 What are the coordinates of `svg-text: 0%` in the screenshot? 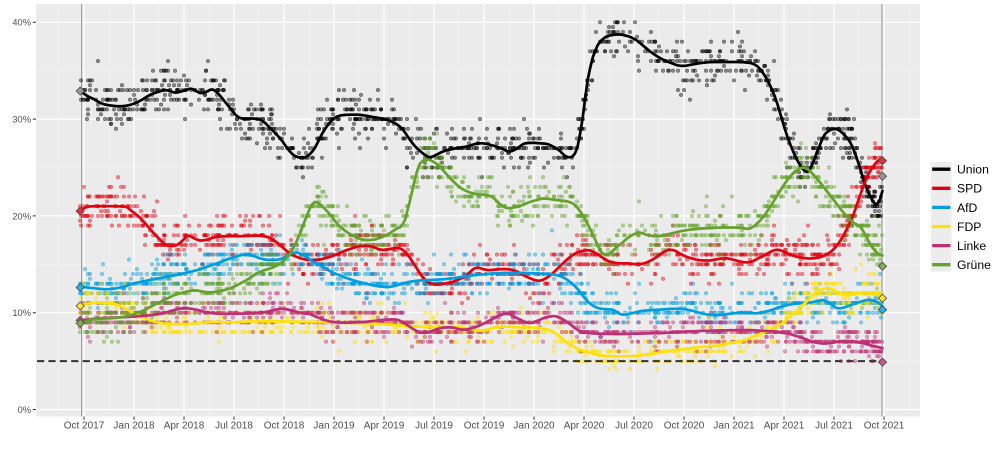 It's located at (24, 410).